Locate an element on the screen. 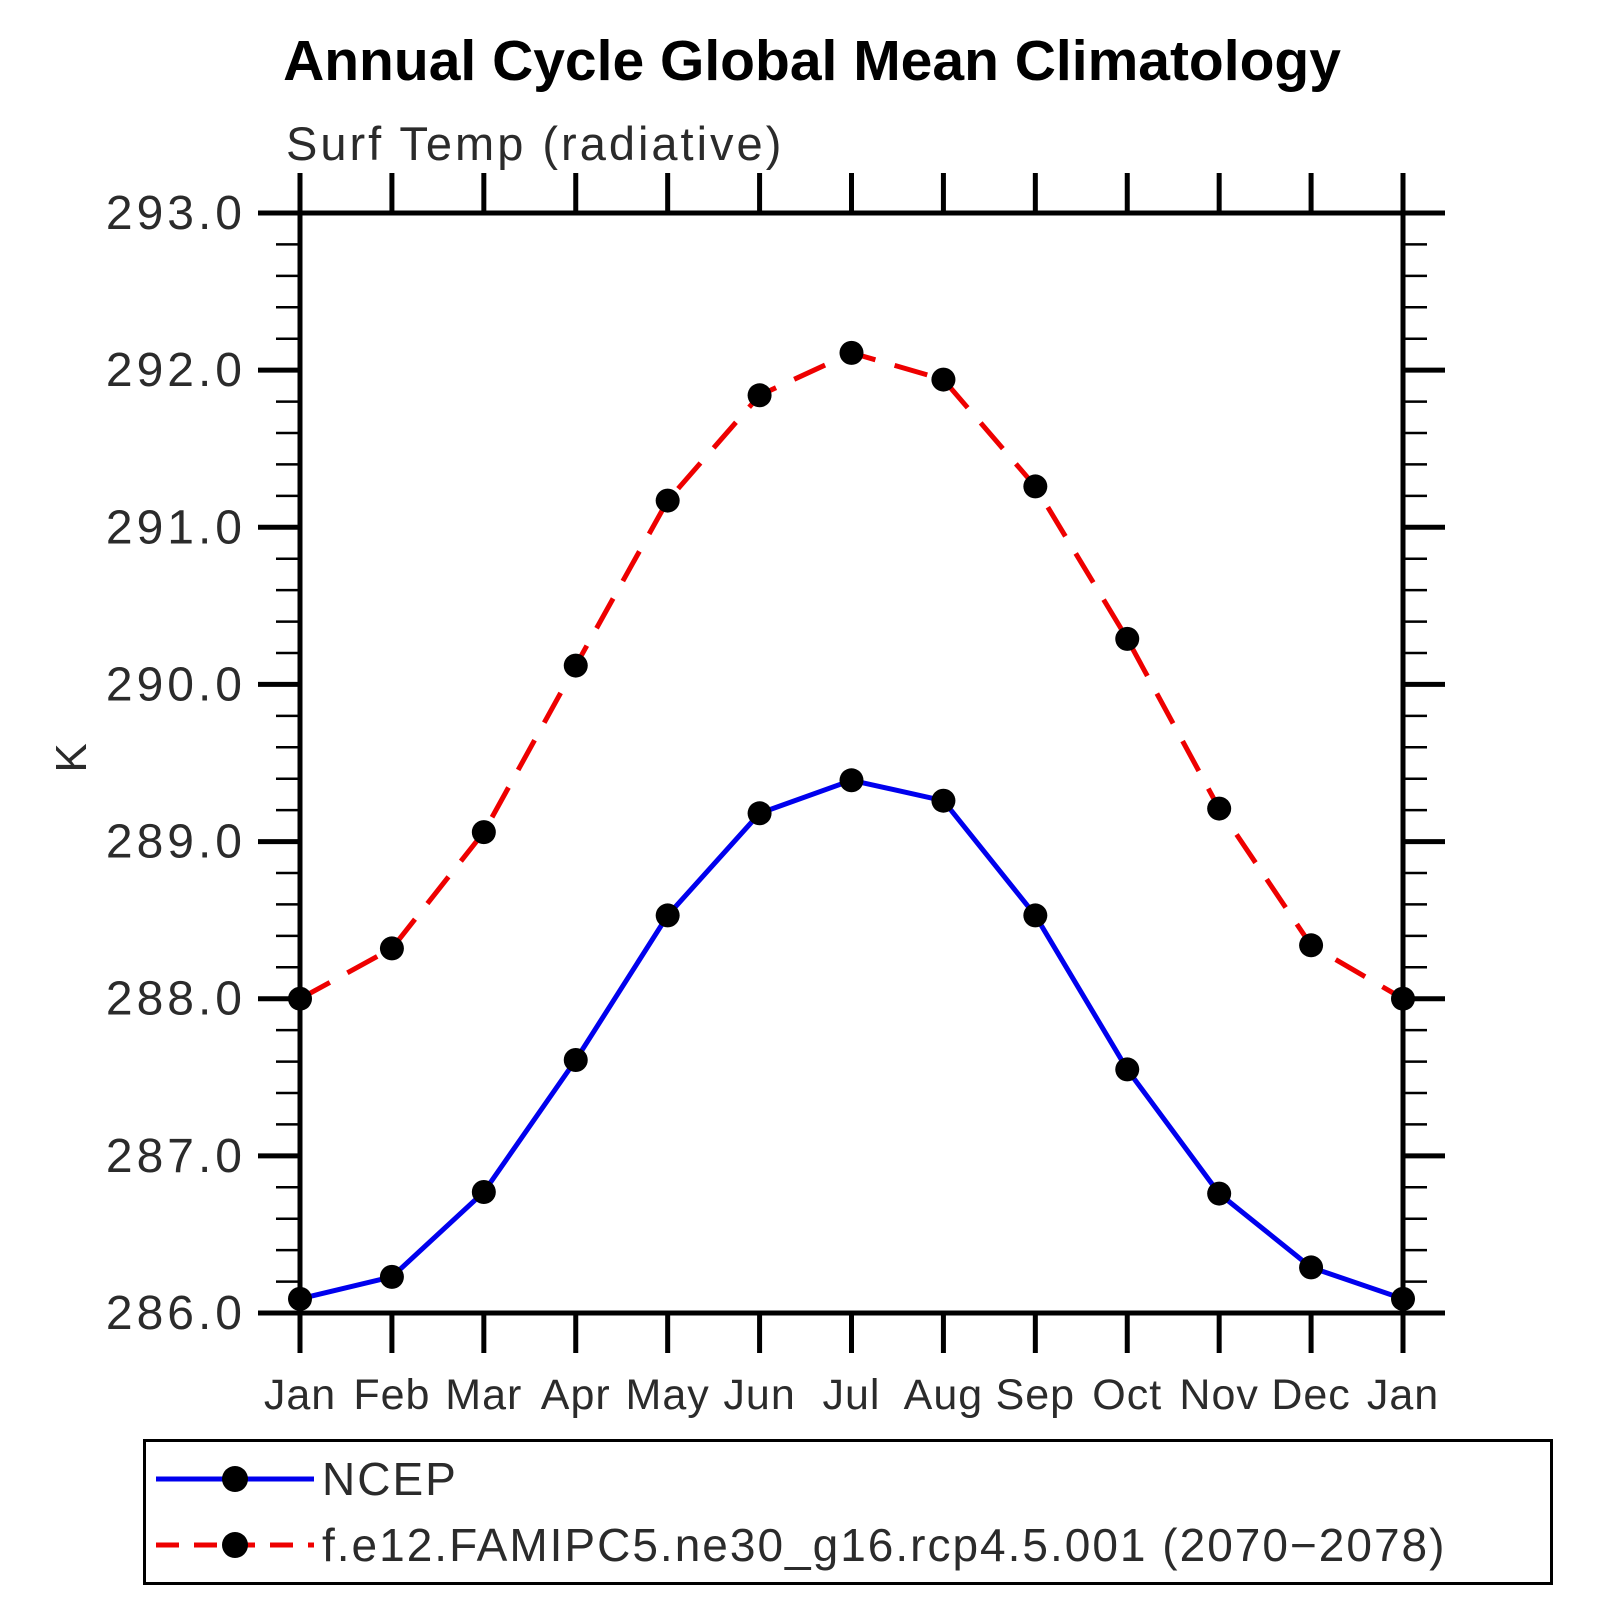  legend-sample-solid-line is located at coordinates (235, 1479).